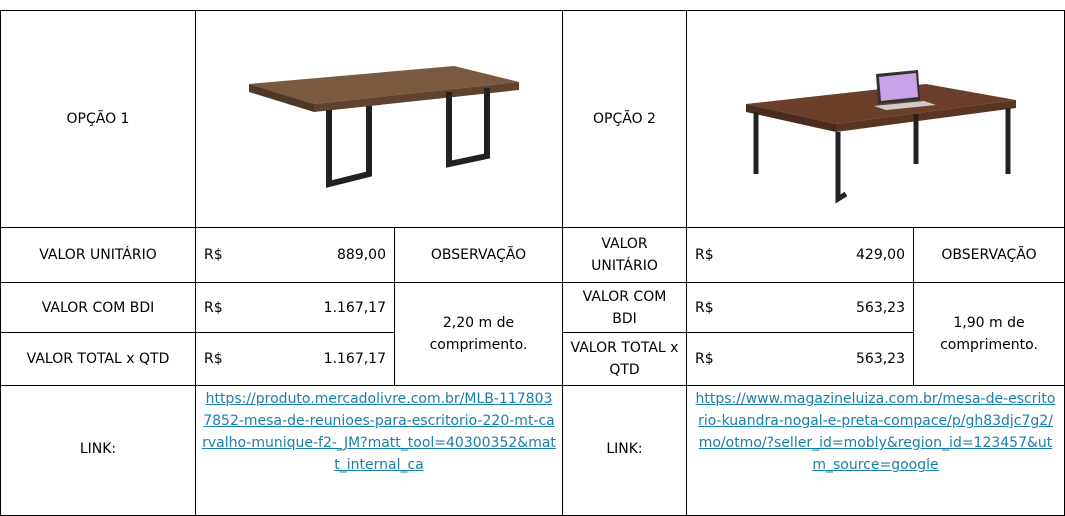 Image resolution: width=1065 pixels, height=516 pixels. I want to click on text: 2,20 m de comprimento., so click(478, 334).